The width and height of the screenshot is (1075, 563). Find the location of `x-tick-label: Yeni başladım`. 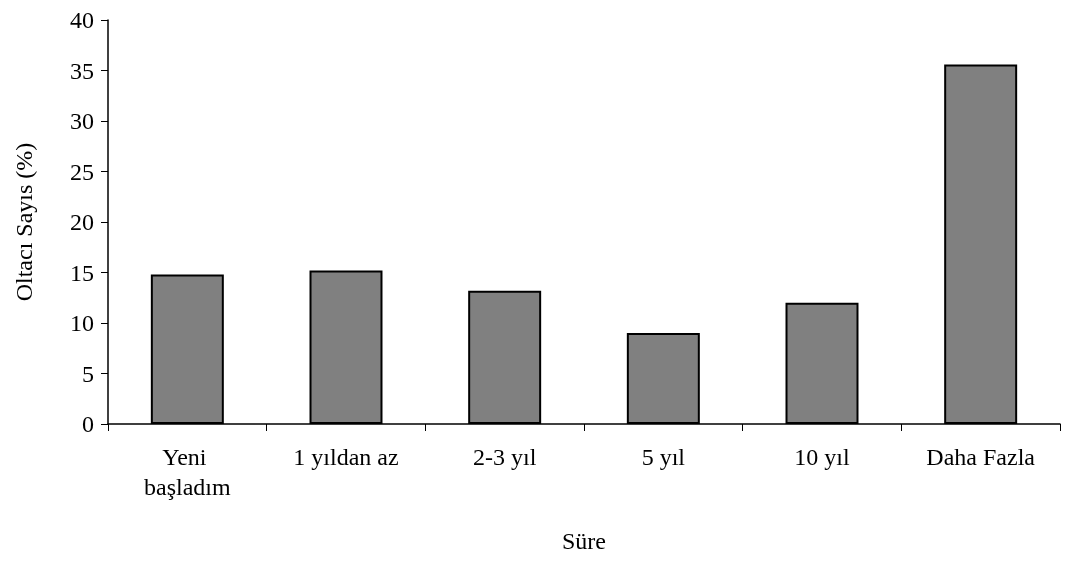

x-tick-label: Yeni başladım is located at coordinates (187, 472).